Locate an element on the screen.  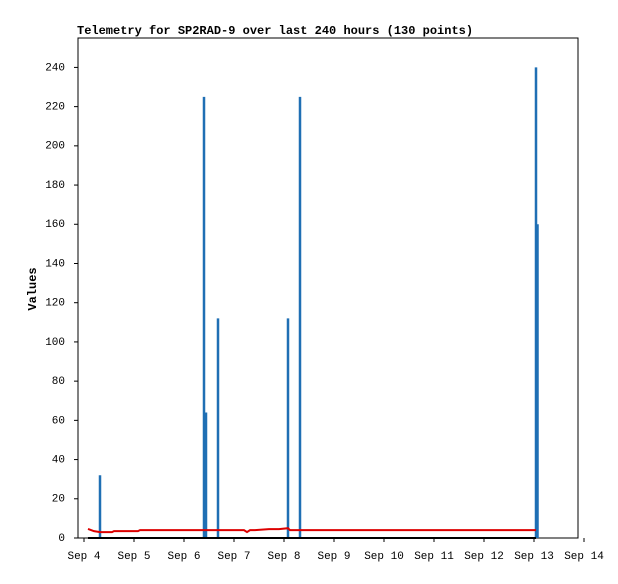
x-tick-label: Sep 6 is located at coordinates (183, 557).